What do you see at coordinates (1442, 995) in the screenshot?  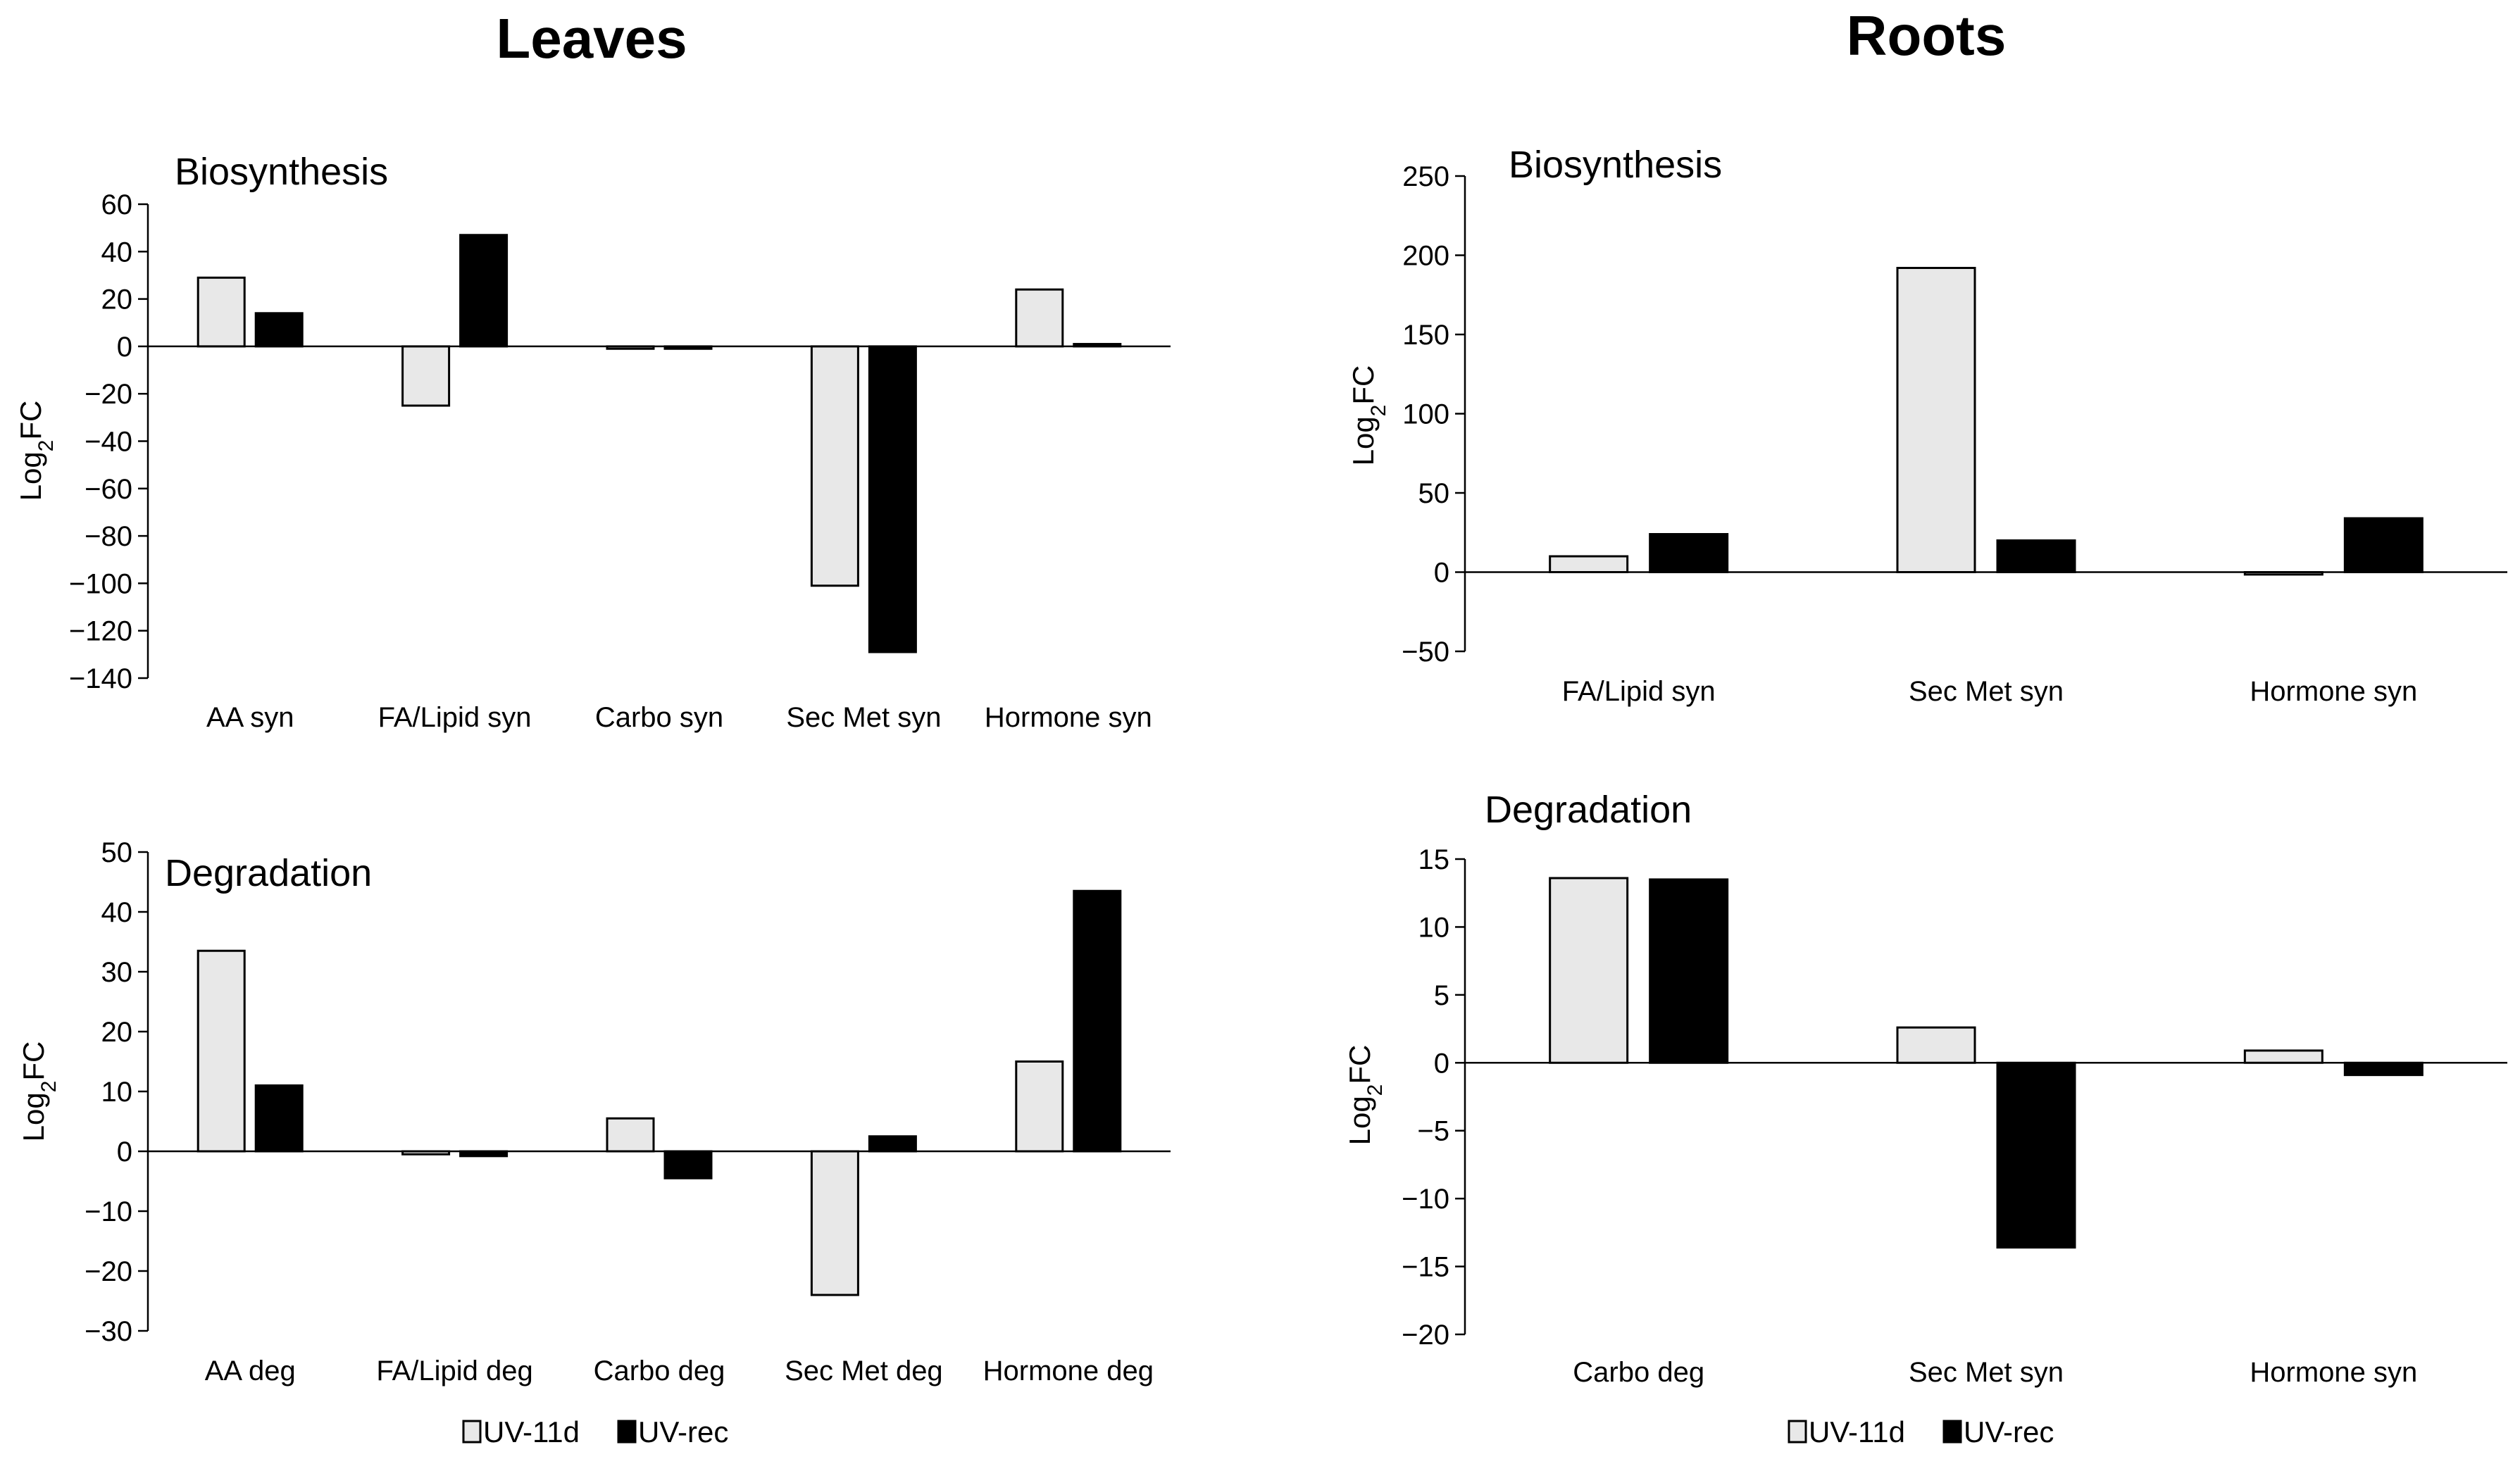 I see `y-tick-label: 5` at bounding box center [1442, 995].